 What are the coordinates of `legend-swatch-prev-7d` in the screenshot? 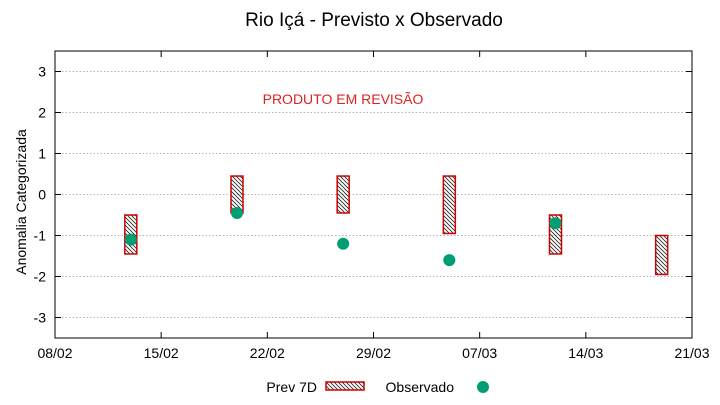 It's located at (345, 386).